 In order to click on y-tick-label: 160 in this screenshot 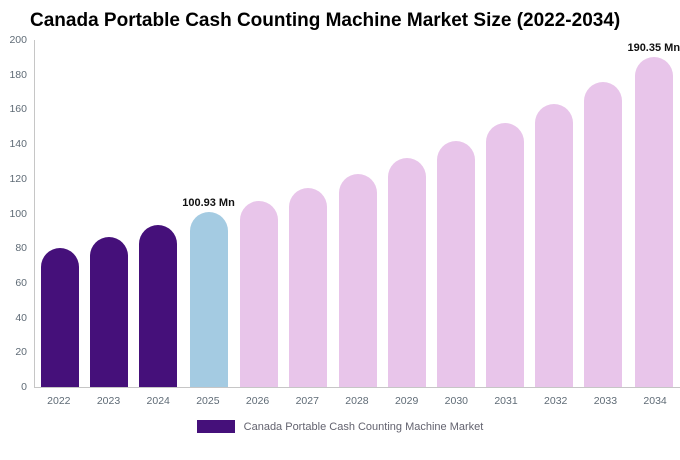, I will do `click(18, 109)`.